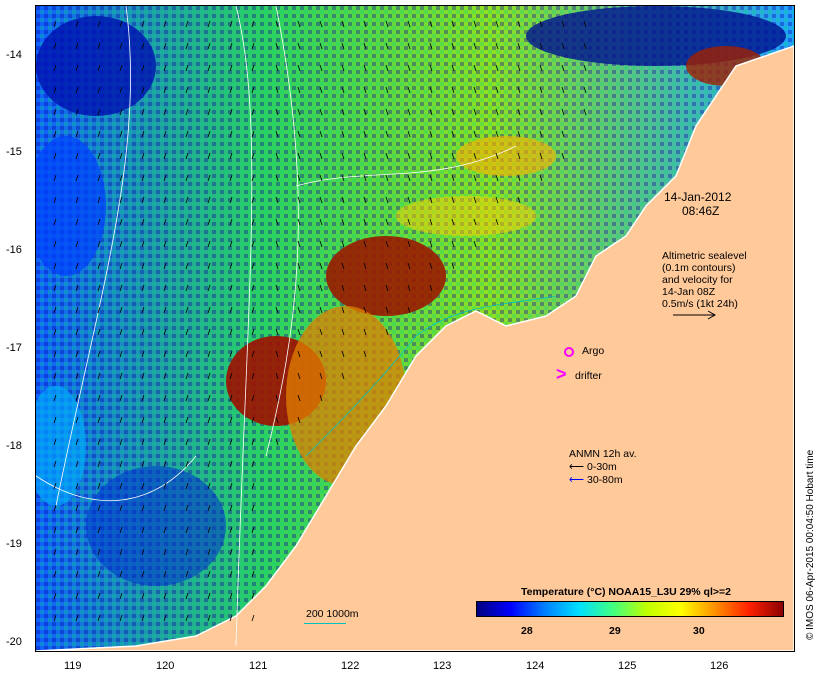  What do you see at coordinates (626, 592) in the screenshot?
I see `colorbar-title: Temperature (°C) NOAA15_L3U 29% ql>=2` at bounding box center [626, 592].